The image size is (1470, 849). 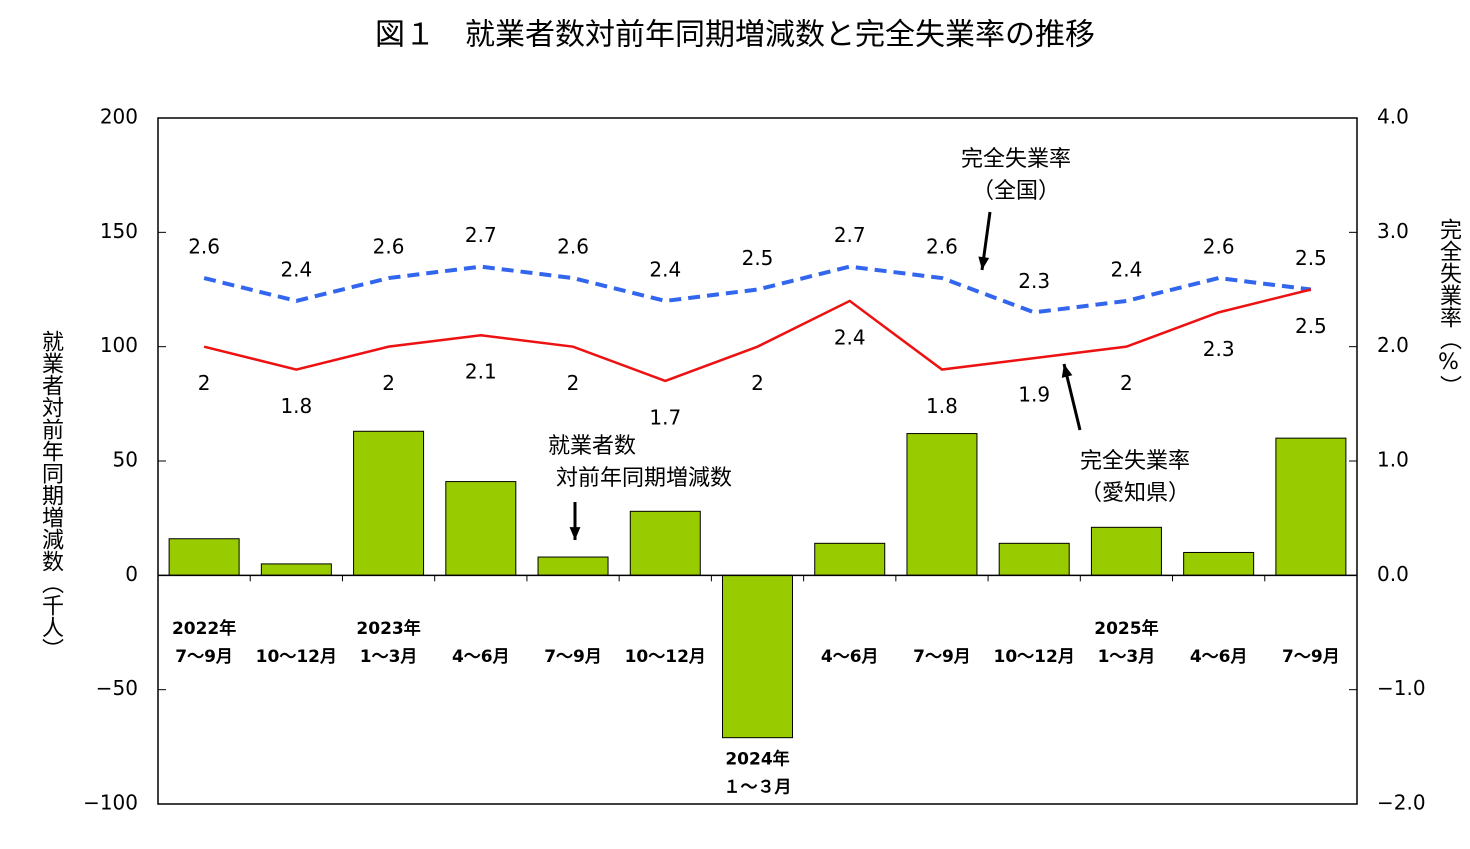 What do you see at coordinates (117, 688) in the screenshot?
I see `y-tick-label: −50` at bounding box center [117, 688].